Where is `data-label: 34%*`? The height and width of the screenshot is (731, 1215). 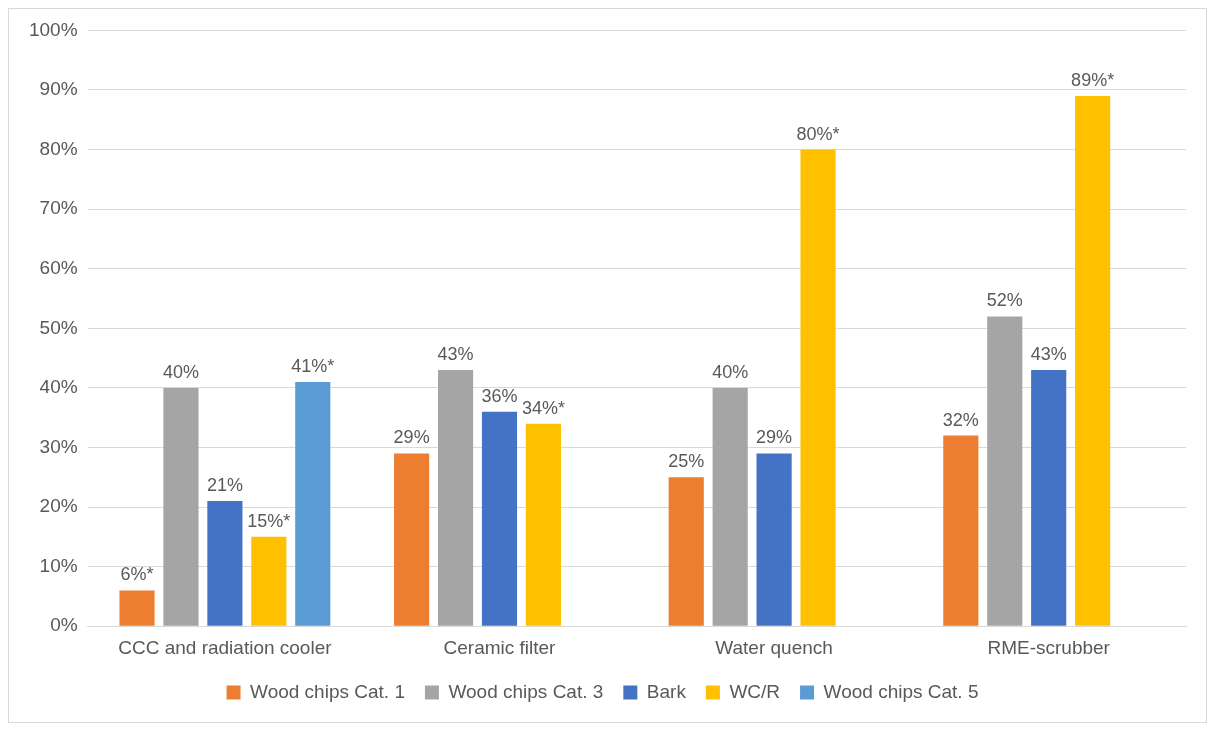
data-label: 34%* is located at coordinates (543, 407).